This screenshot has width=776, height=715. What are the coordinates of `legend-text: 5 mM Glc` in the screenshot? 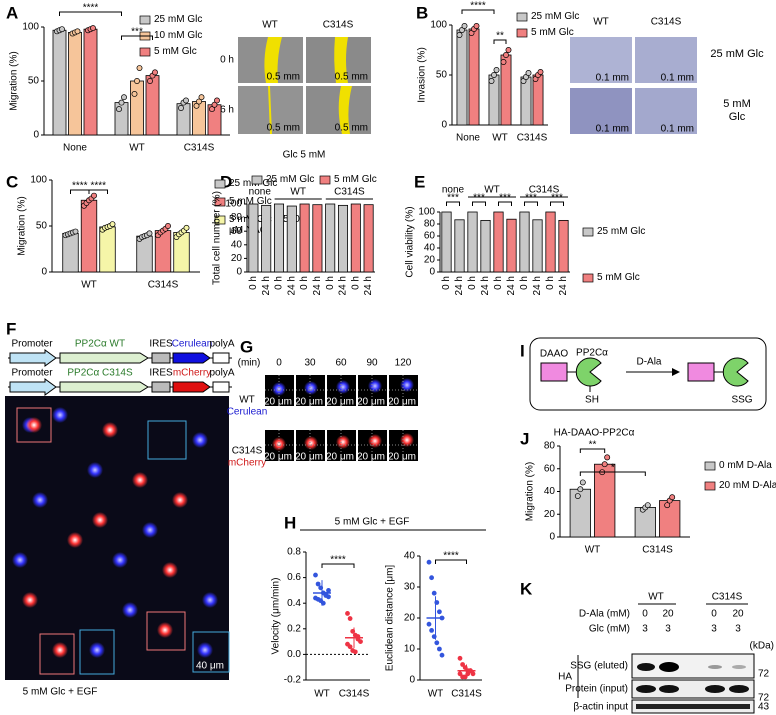 It's located at (355, 179).